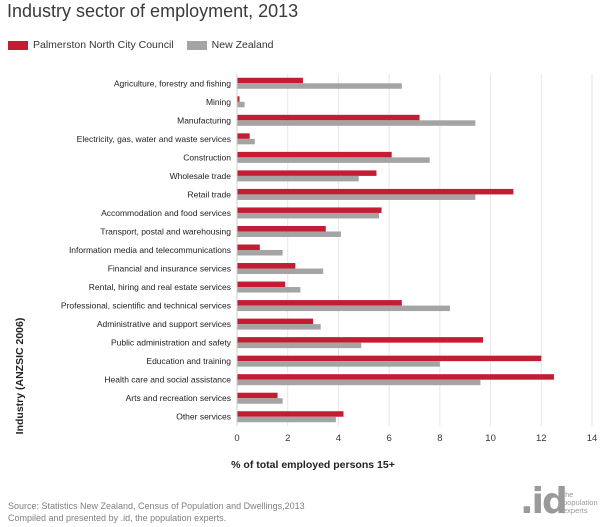 This screenshot has height=527, width=600. What do you see at coordinates (568, 494) in the screenshot?
I see `logo-tagline-line-1: the` at bounding box center [568, 494].